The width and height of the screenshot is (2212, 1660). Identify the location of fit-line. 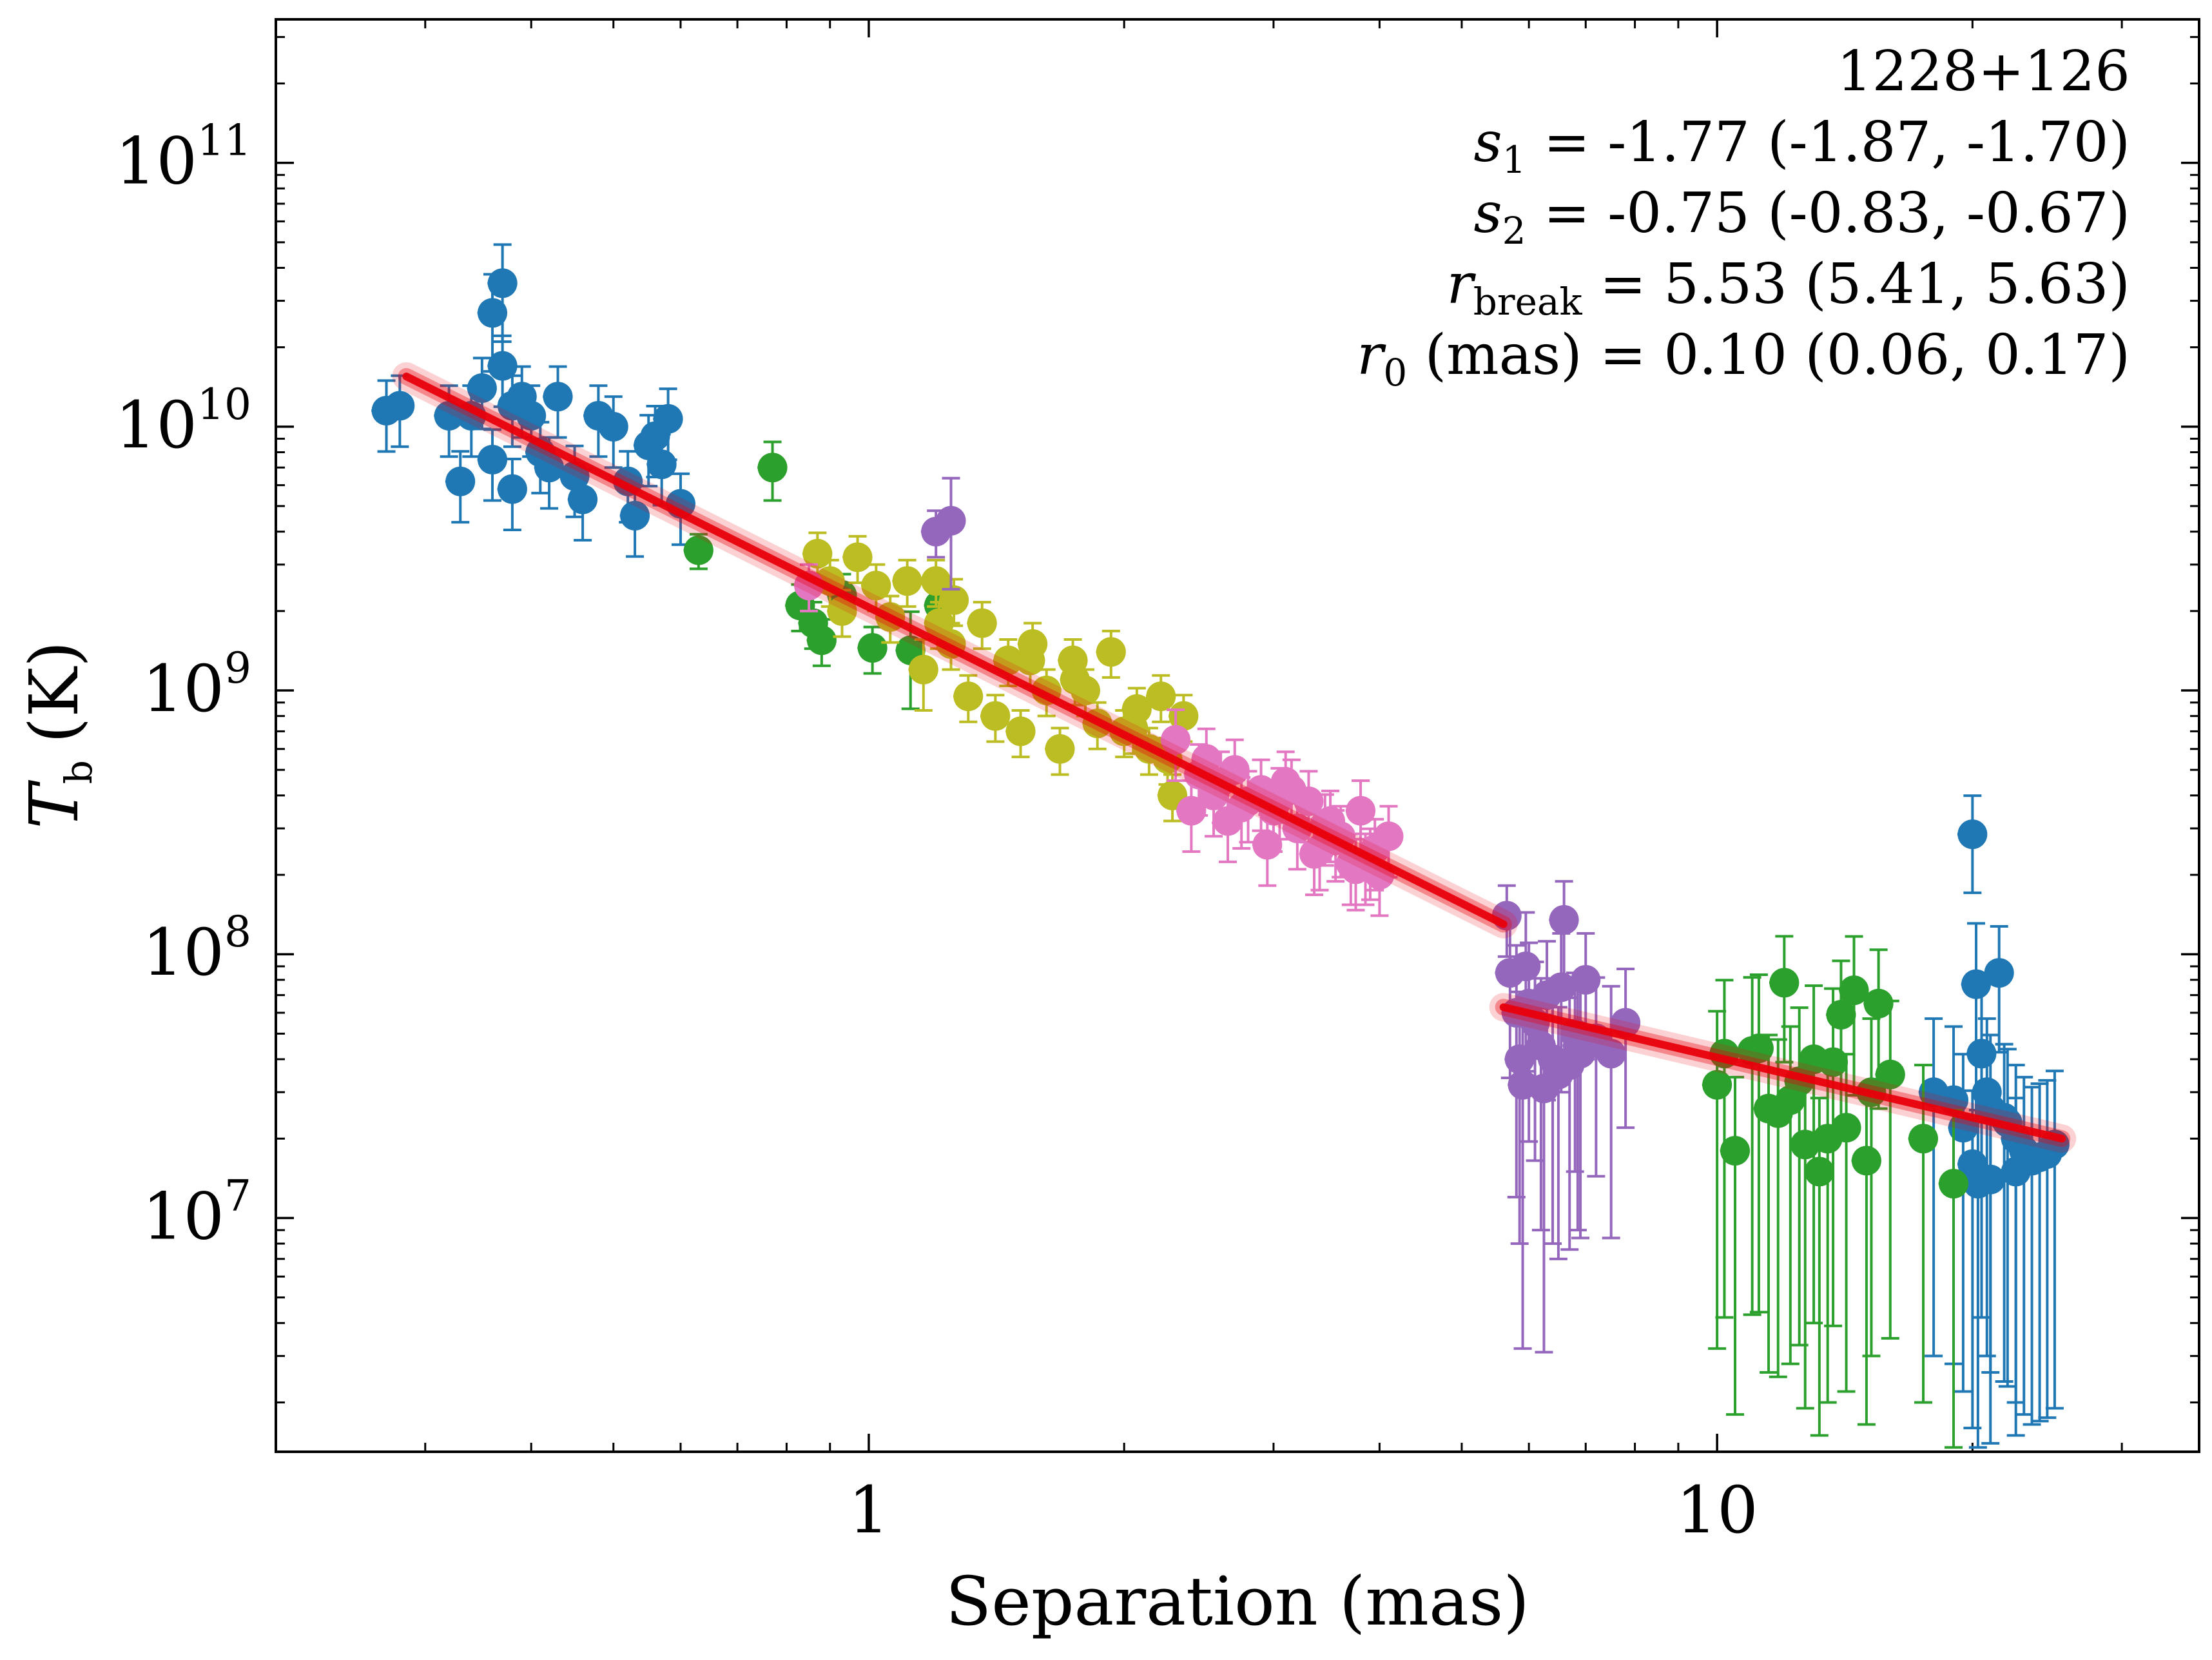
(1782, 1073).